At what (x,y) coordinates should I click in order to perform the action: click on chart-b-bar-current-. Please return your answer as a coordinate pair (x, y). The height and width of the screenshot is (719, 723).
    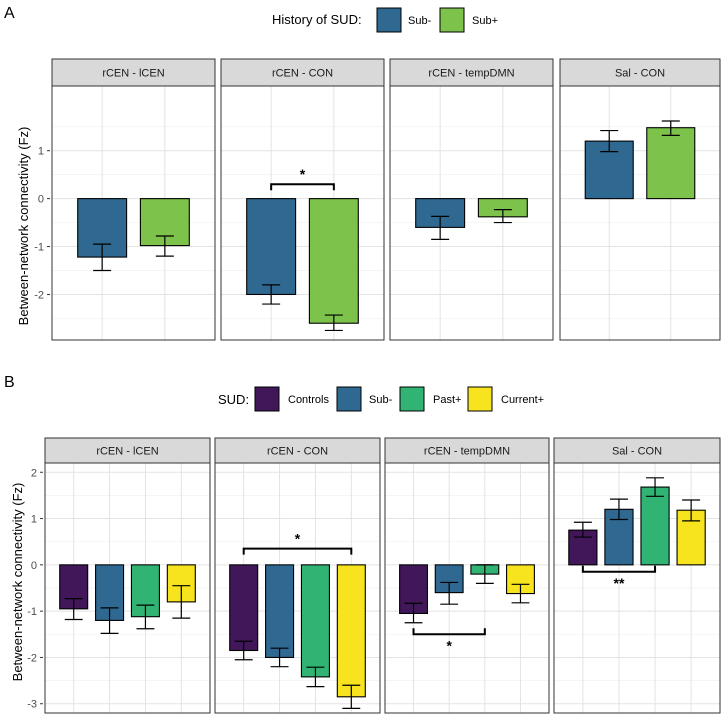
    Looking at the image, I should click on (351, 631).